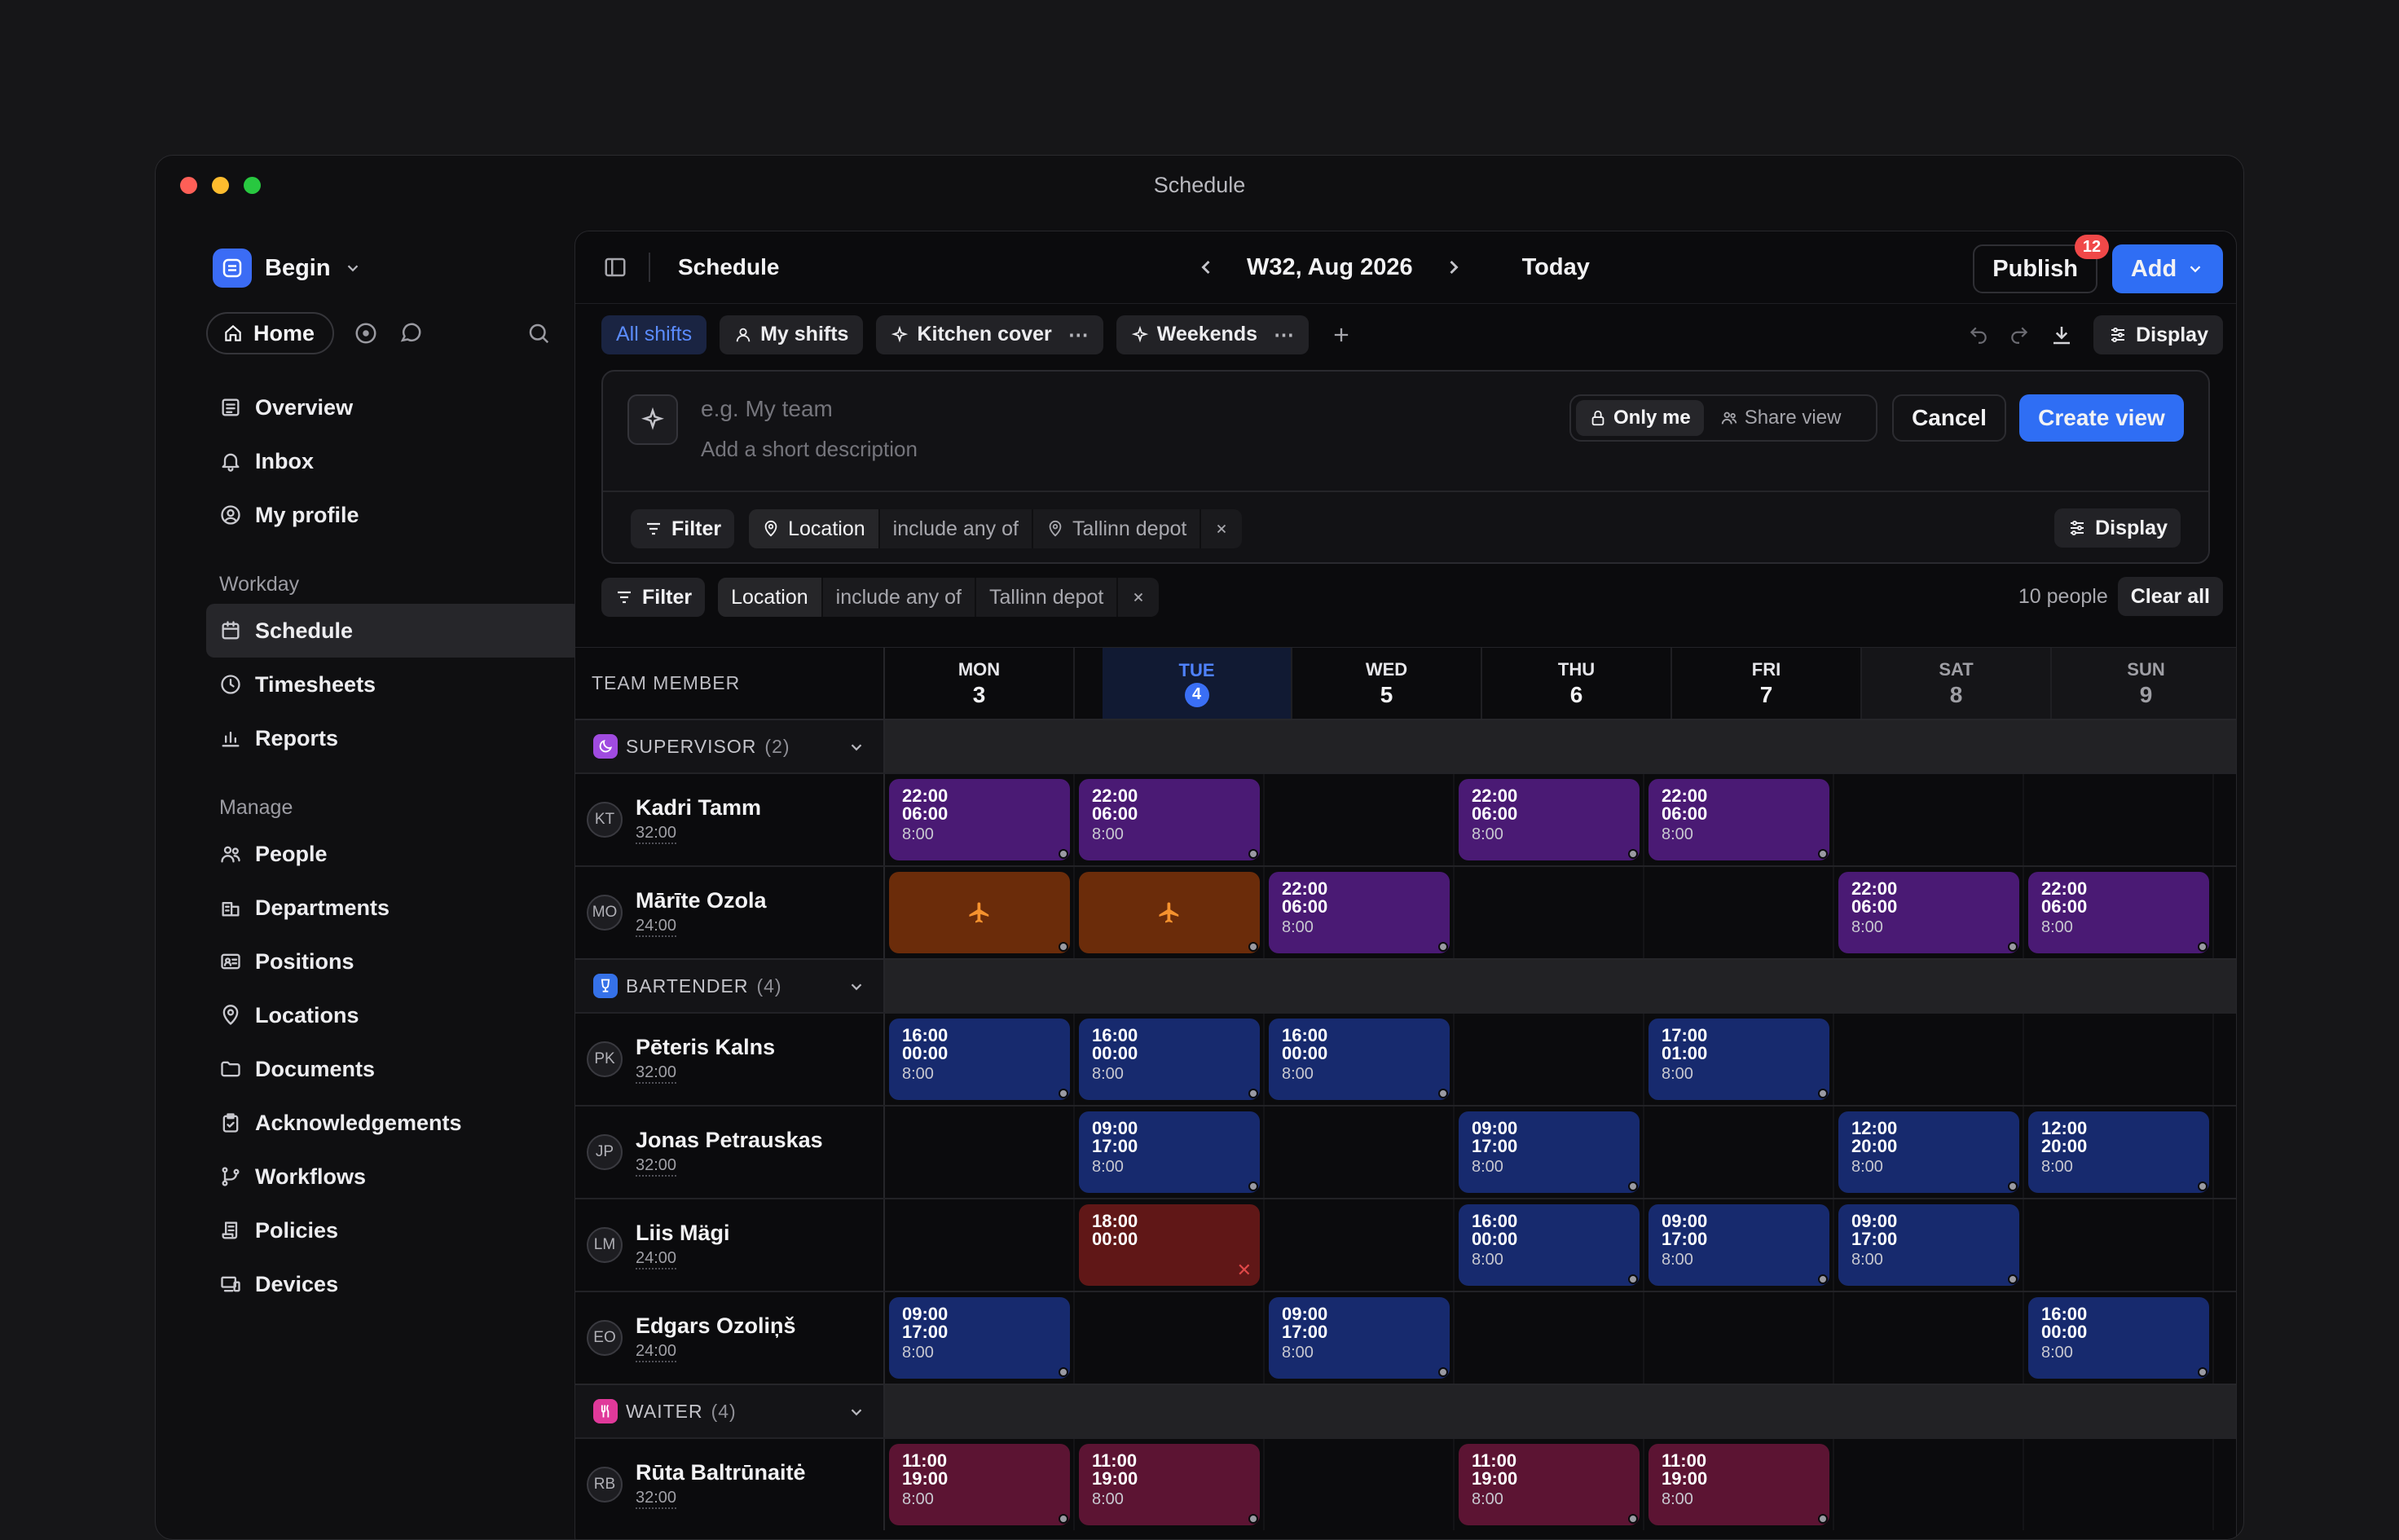 This screenshot has width=2399, height=1540. Describe the element at coordinates (1330, 266) in the screenshot. I see `week-label: W32, Aug 2026` at that location.